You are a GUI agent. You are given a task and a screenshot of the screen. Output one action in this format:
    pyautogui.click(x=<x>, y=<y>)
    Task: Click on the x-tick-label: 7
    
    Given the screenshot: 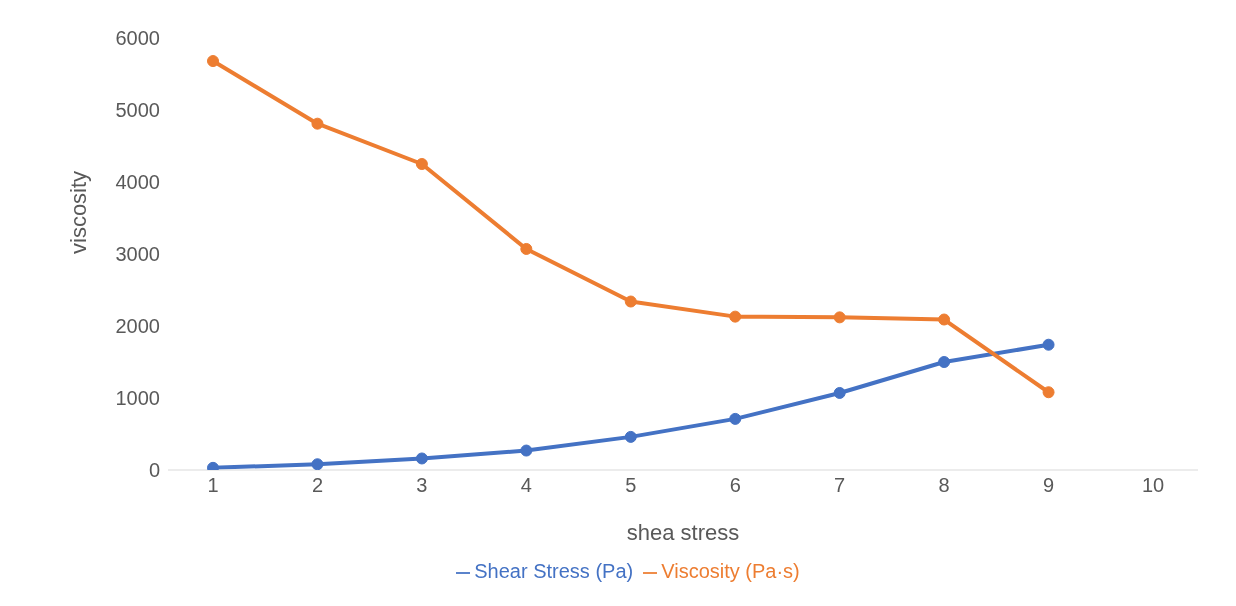 What is the action you would take?
    pyautogui.click(x=840, y=485)
    